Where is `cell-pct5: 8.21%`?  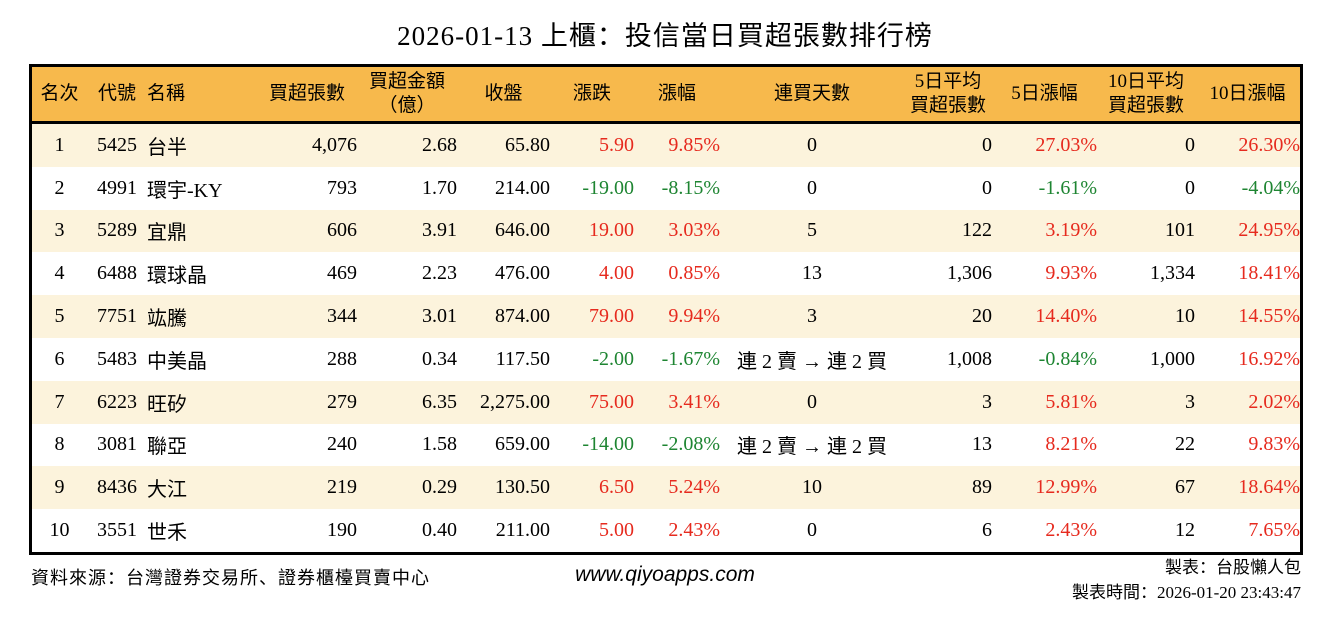 cell-pct5: 8.21% is located at coordinates (1071, 444).